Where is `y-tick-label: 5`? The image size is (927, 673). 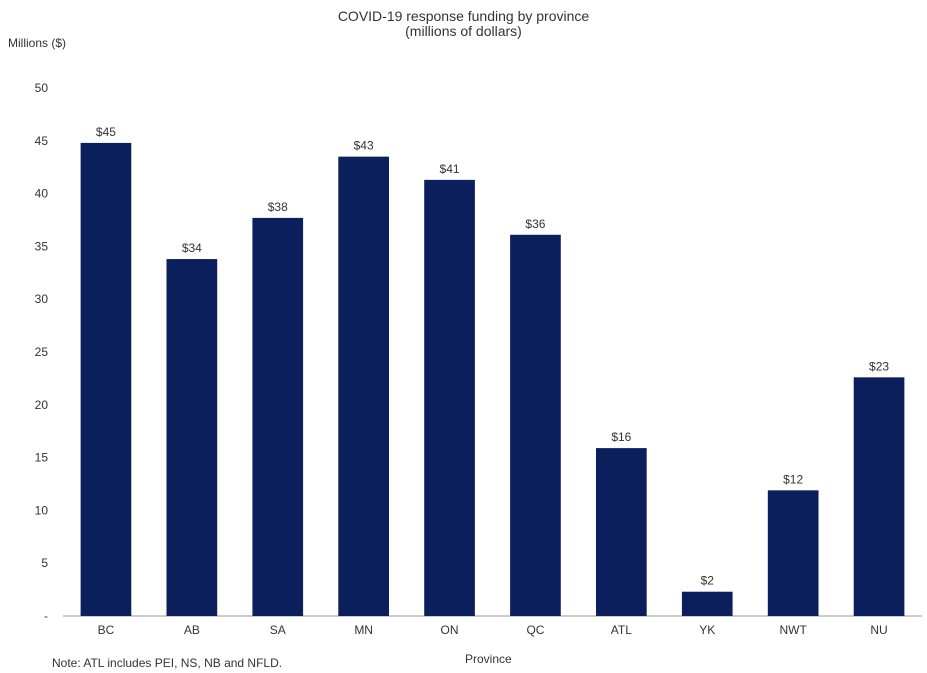 y-tick-label: 5 is located at coordinates (44, 563).